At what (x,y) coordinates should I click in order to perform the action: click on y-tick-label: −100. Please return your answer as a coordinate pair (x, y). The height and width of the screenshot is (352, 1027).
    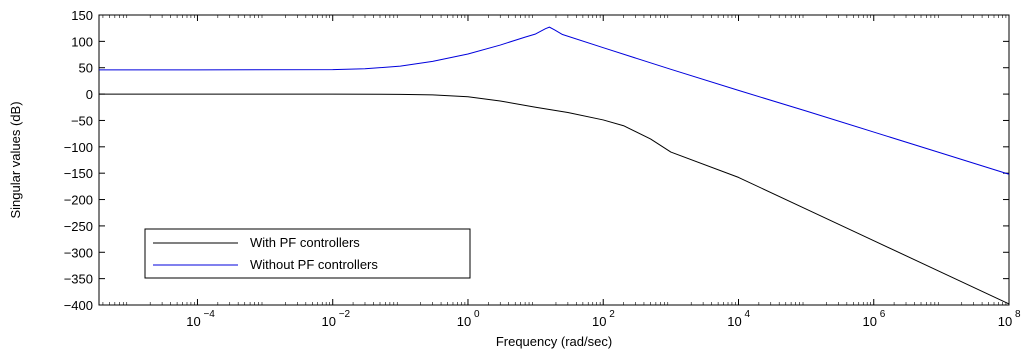
    Looking at the image, I should click on (78, 147).